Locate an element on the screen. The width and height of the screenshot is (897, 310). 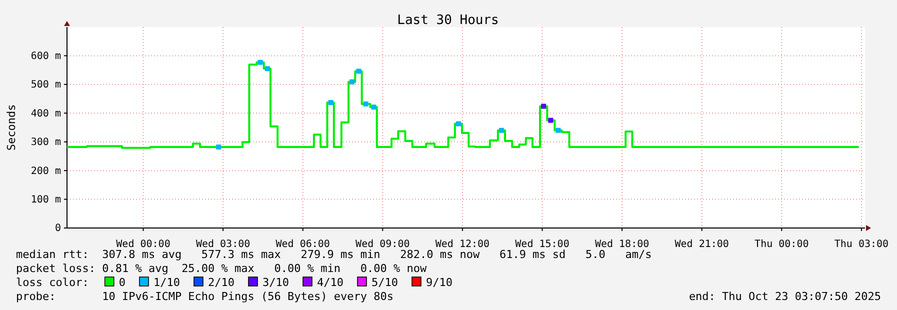
y-tick-label: 600 m is located at coordinates (45, 56).